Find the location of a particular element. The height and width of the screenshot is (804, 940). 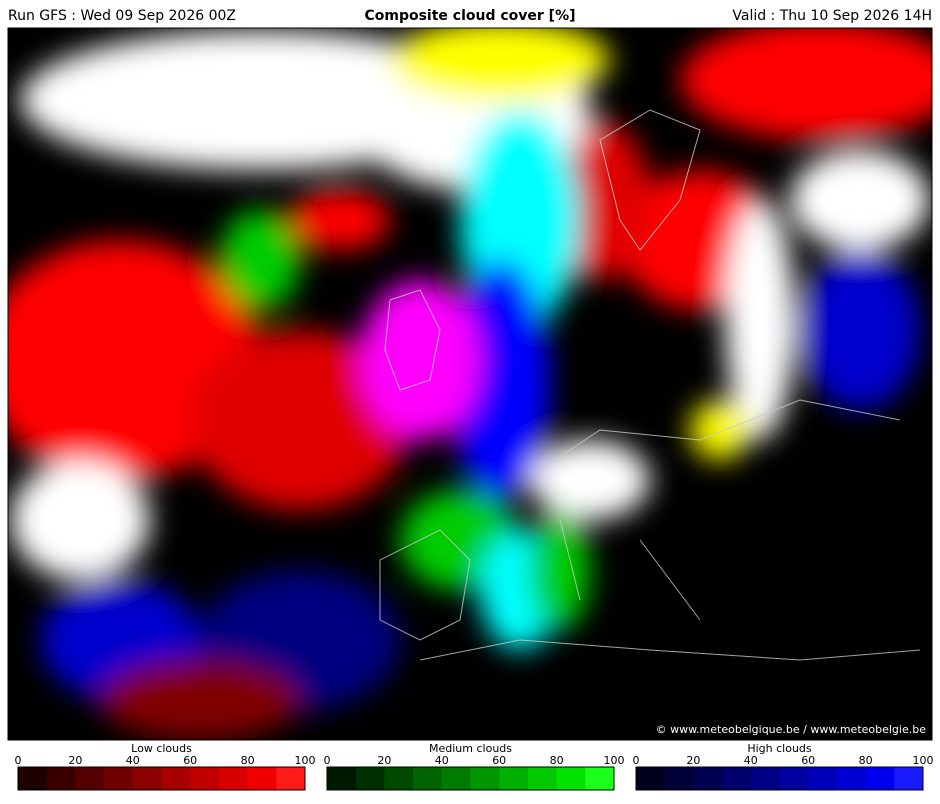

legend-title: Medium clouds is located at coordinates (470, 748).